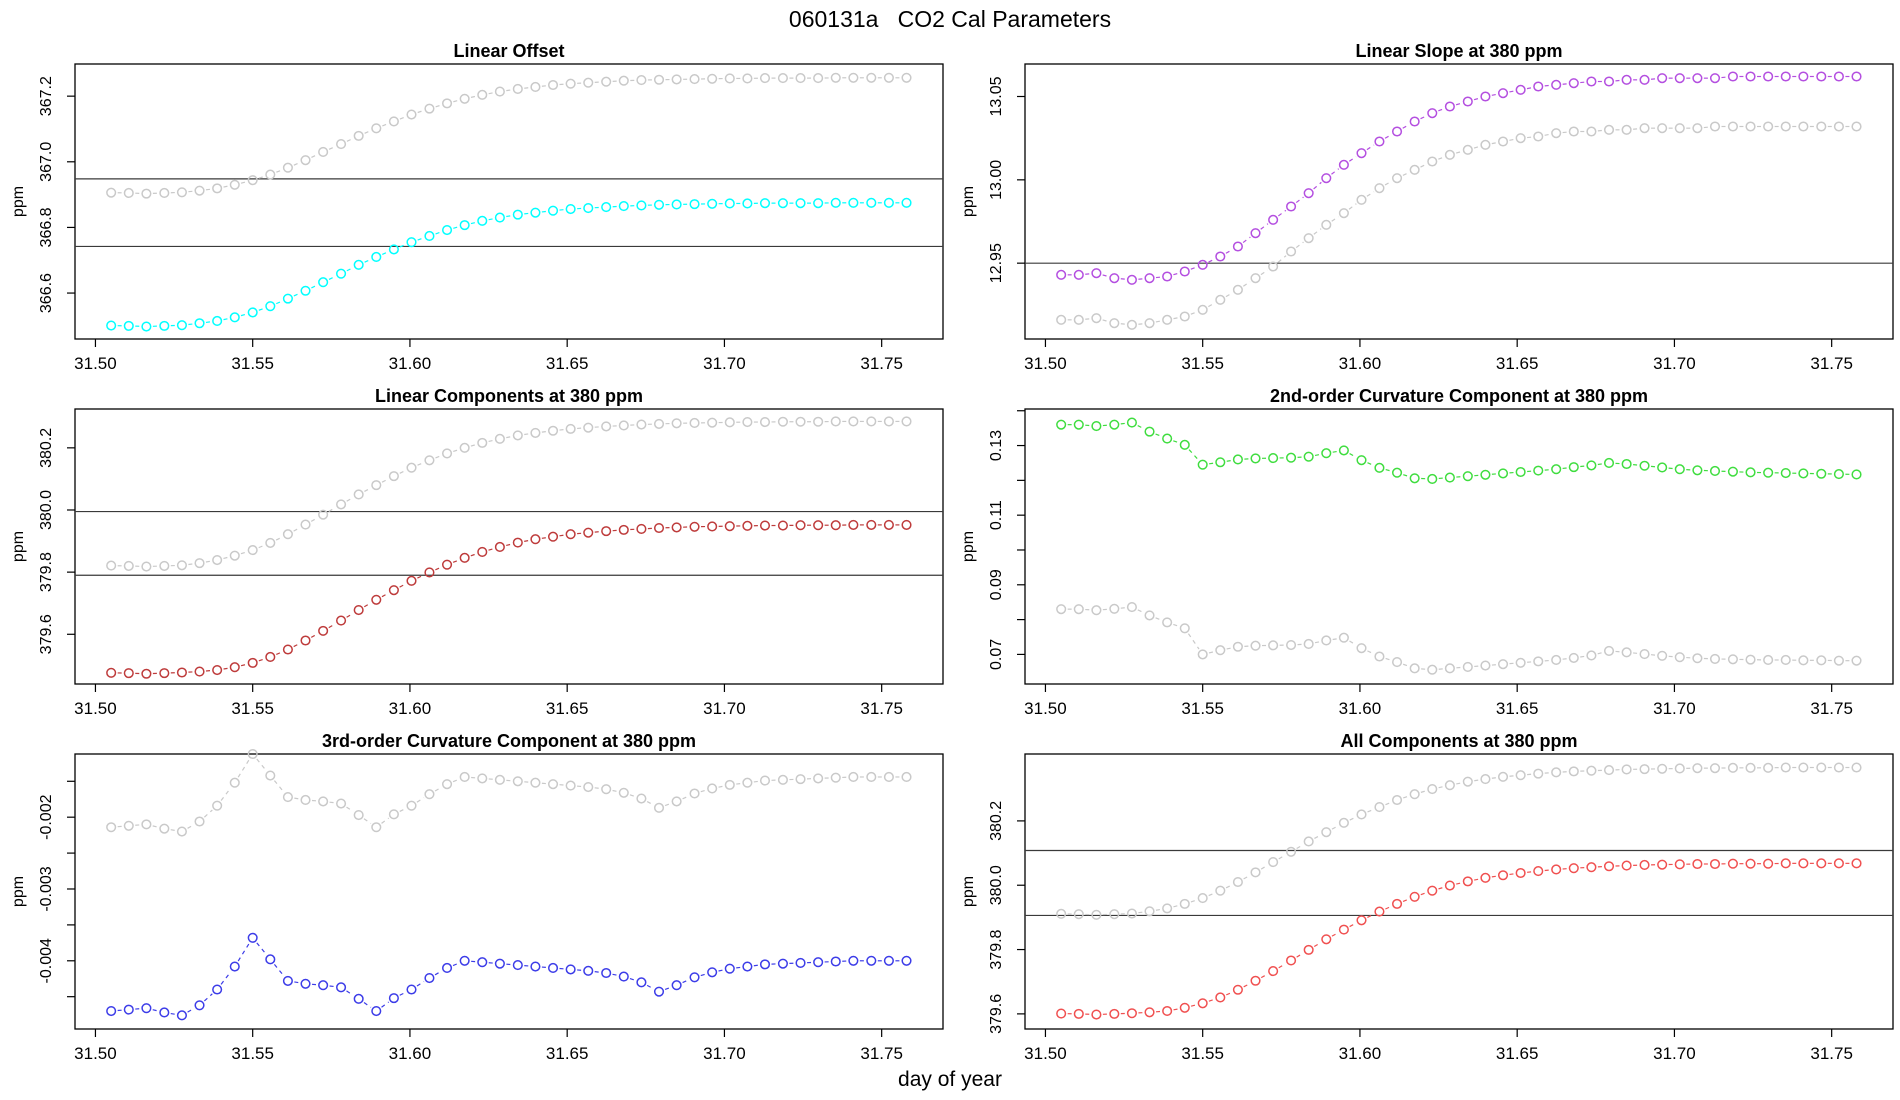  I want to click on y-tick-label: 0.11, so click(996, 515).